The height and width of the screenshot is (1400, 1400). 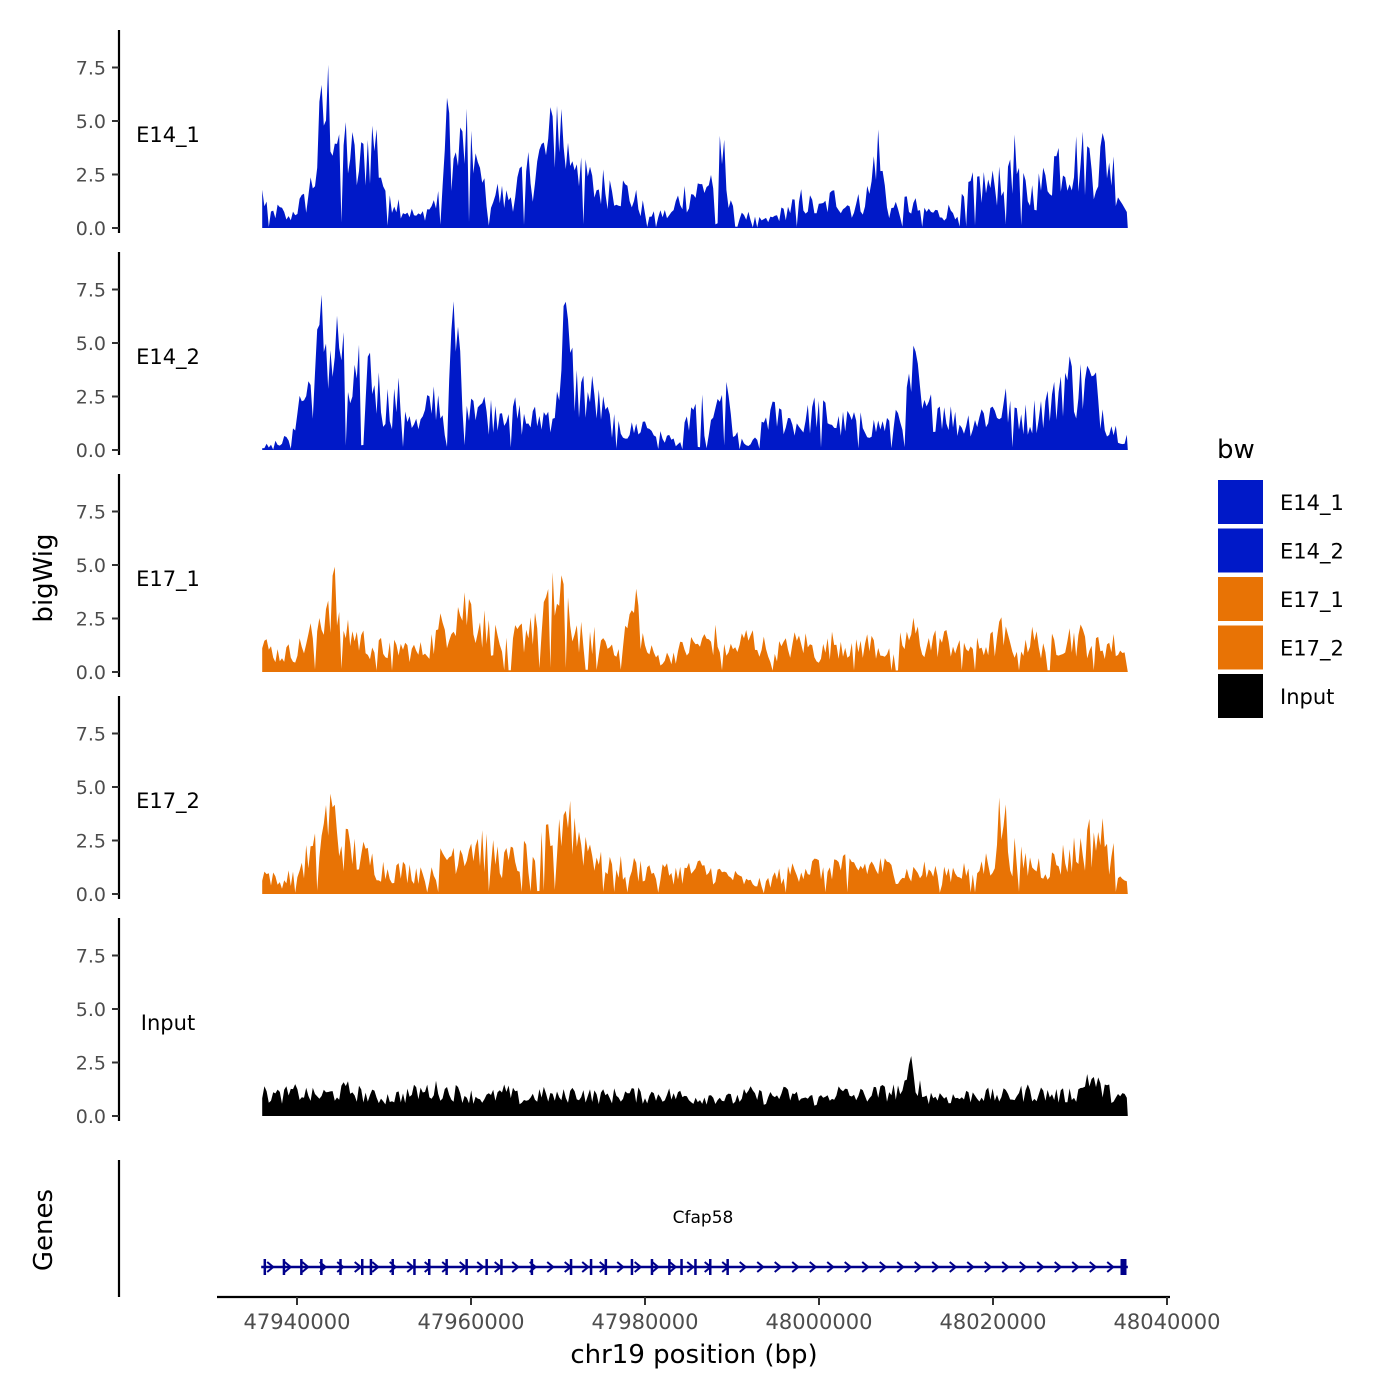 What do you see at coordinates (44, 577) in the screenshot?
I see `y-axis-title: bigWig` at bounding box center [44, 577].